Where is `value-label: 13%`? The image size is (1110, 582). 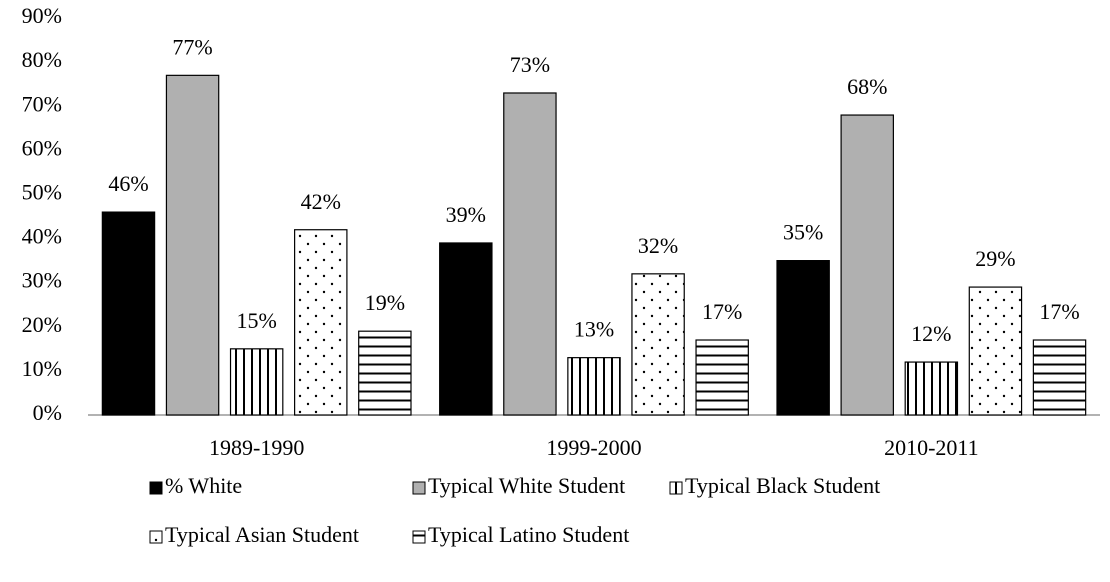
value-label: 13% is located at coordinates (594, 329).